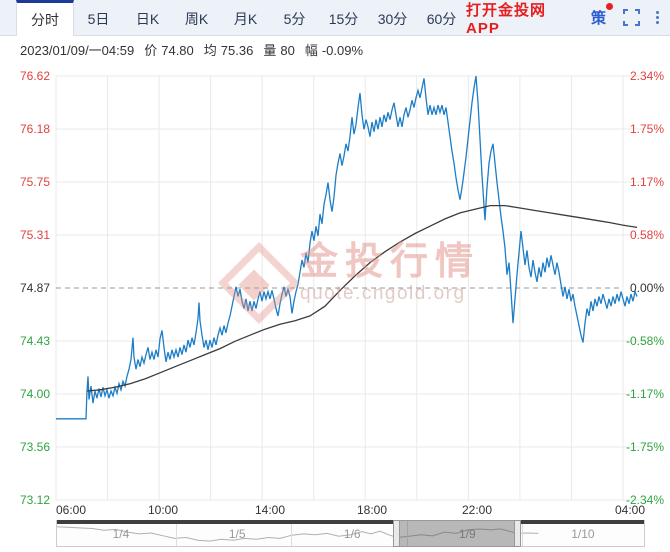  What do you see at coordinates (196, 19) in the screenshot?
I see `tab-周K: 周K` at bounding box center [196, 19].